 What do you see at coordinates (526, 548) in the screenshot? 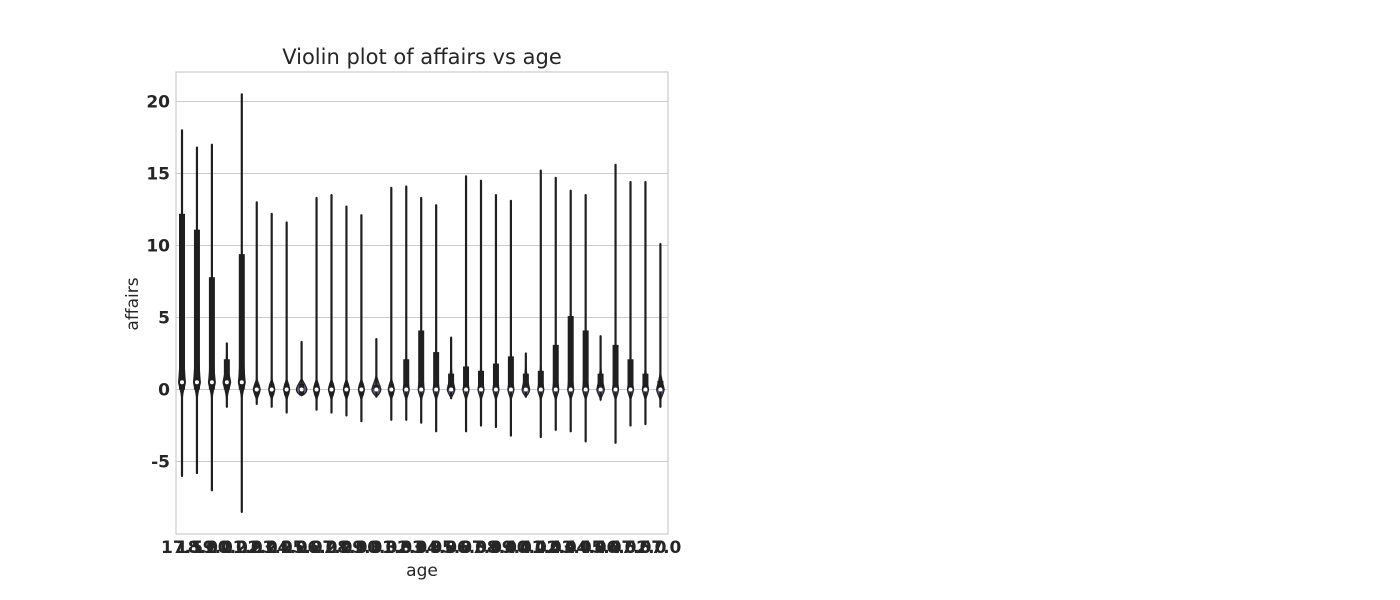
I see `x-tick-label: 40.0` at bounding box center [526, 548].